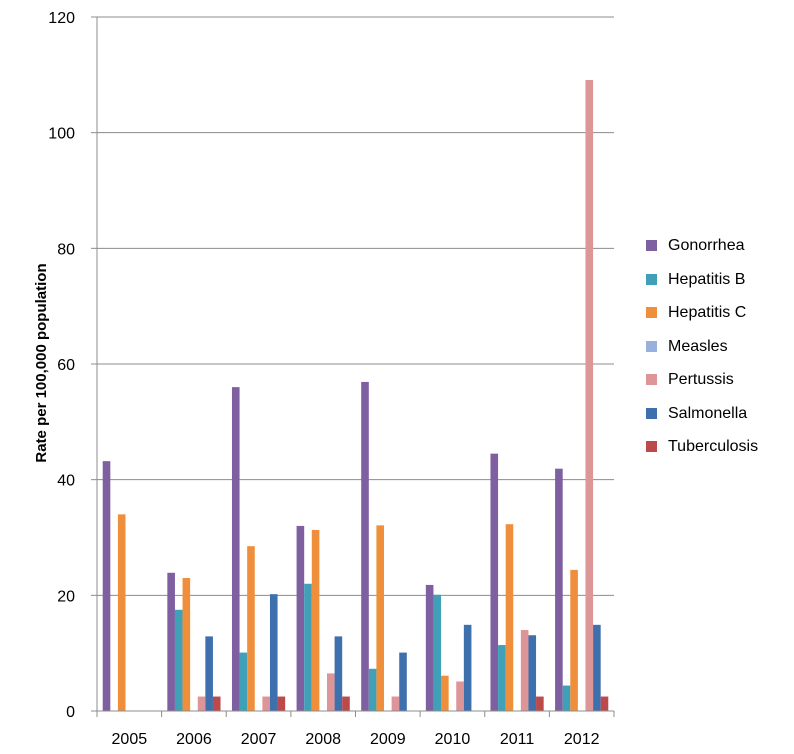 The image size is (794, 754). What do you see at coordinates (70, 712) in the screenshot?
I see `y-tick-label: 0` at bounding box center [70, 712].